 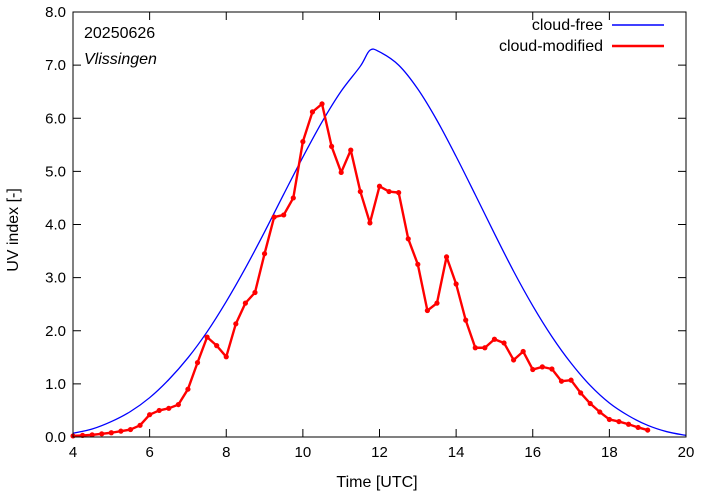 What do you see at coordinates (686, 452) in the screenshot?
I see `x-tick-label: 20` at bounding box center [686, 452].